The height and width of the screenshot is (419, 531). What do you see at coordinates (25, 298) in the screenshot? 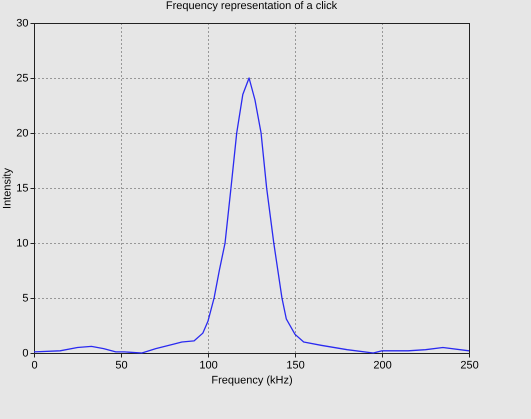
I see `y-tick-label: 5` at bounding box center [25, 298].